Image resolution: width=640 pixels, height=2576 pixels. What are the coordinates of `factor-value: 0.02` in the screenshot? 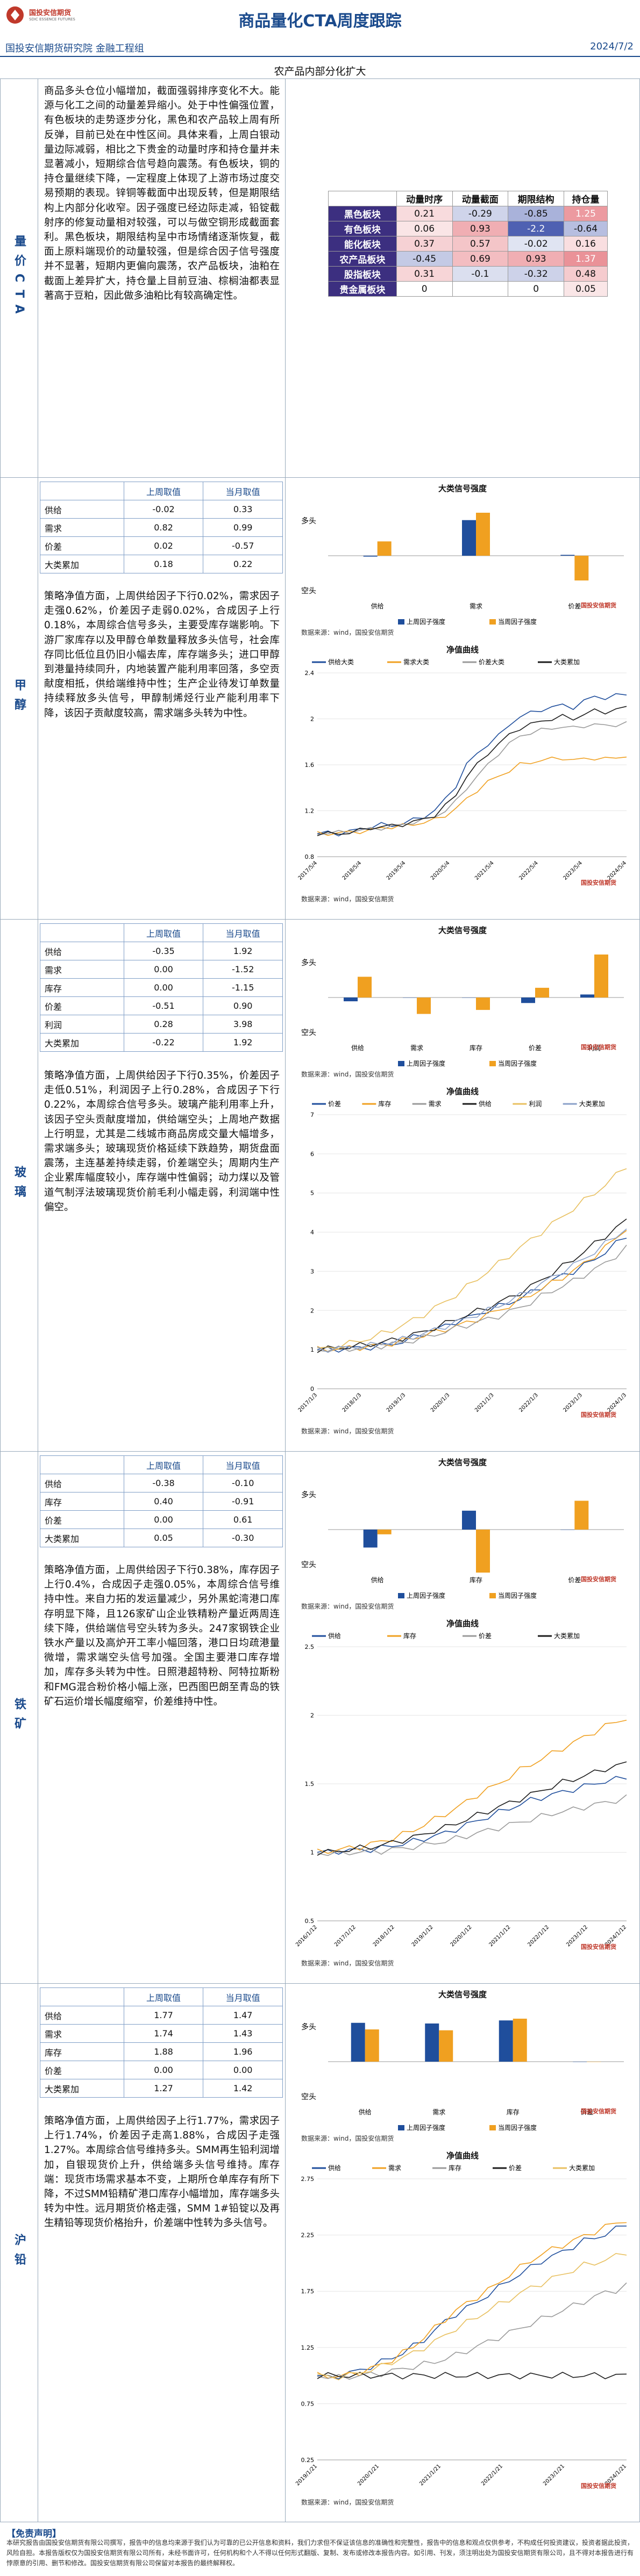 It's located at (163, 545).